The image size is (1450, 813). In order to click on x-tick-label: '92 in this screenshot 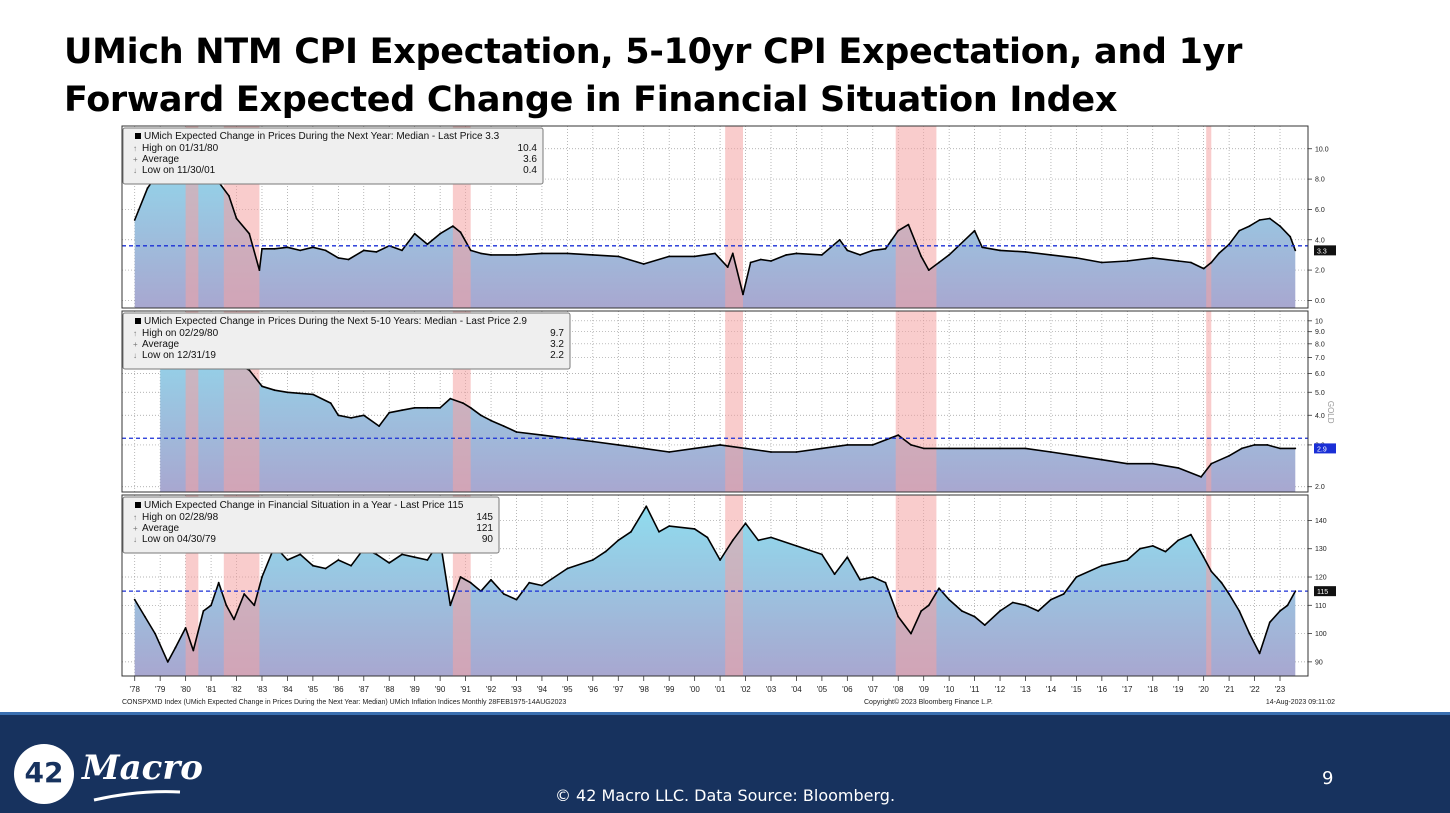, I will do `click(491, 689)`.